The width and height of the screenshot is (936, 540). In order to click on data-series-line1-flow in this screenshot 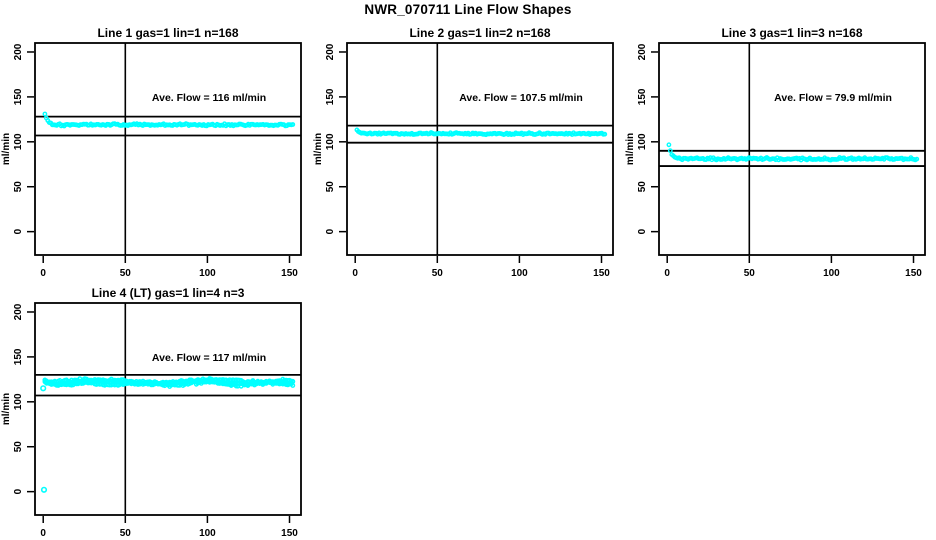, I will do `click(169, 120)`.